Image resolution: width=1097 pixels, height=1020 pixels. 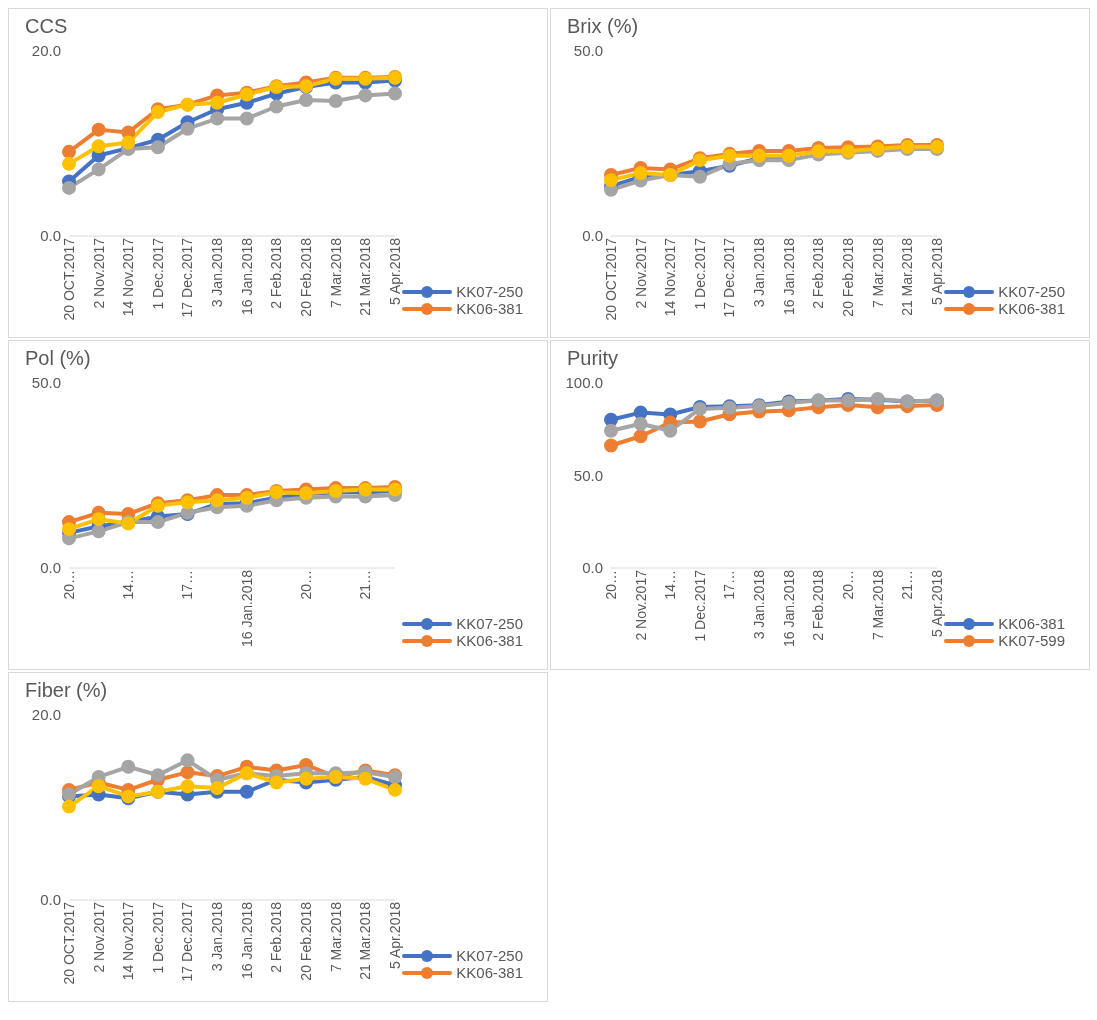 I want to click on chart-title: Purity, so click(x=593, y=358).